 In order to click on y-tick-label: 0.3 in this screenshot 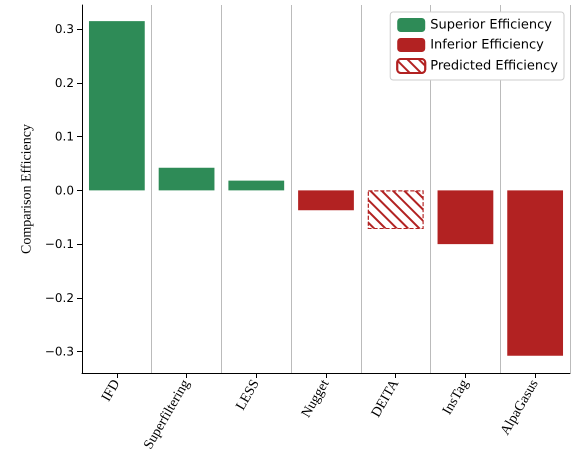, I will do `click(64, 29)`.